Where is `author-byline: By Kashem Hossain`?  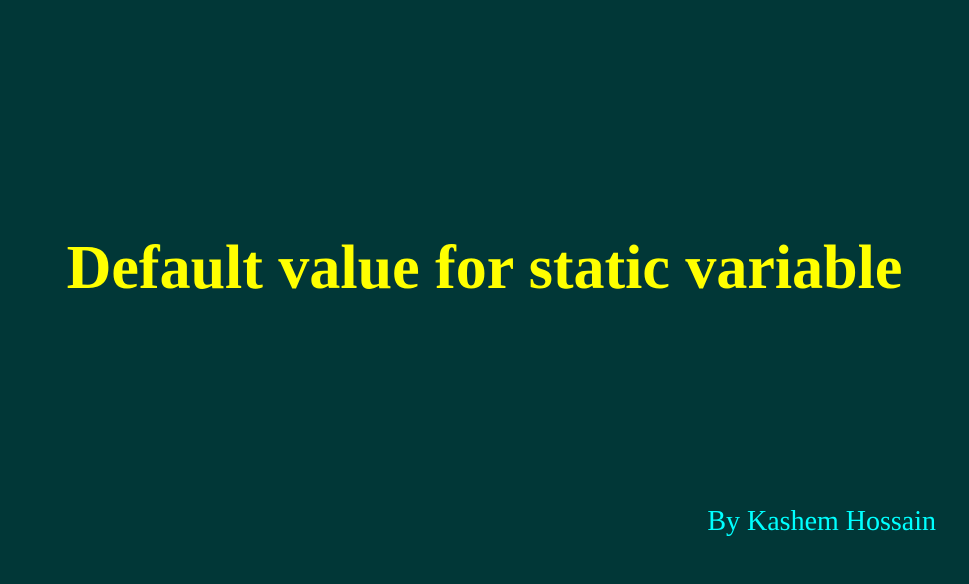
author-byline: By Kashem Hossain is located at coordinates (821, 521).